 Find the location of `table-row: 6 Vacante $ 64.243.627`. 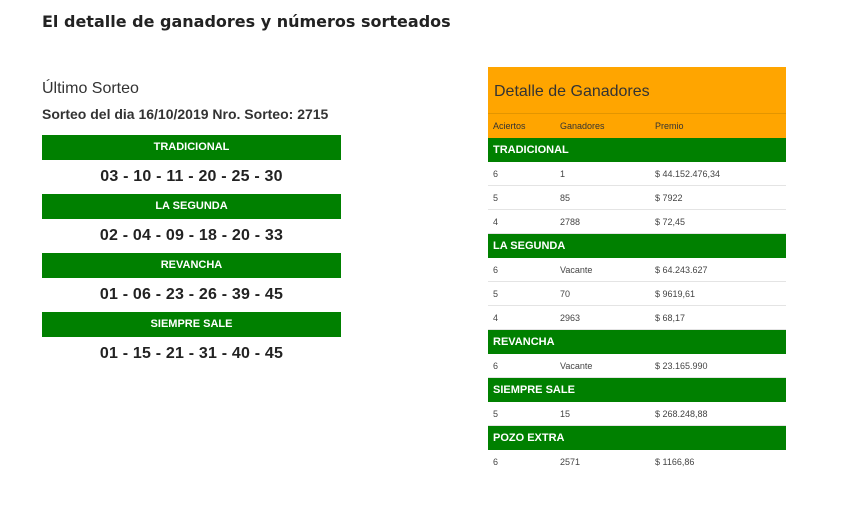

table-row: 6 Vacante $ 64.243.627 is located at coordinates (637, 270).